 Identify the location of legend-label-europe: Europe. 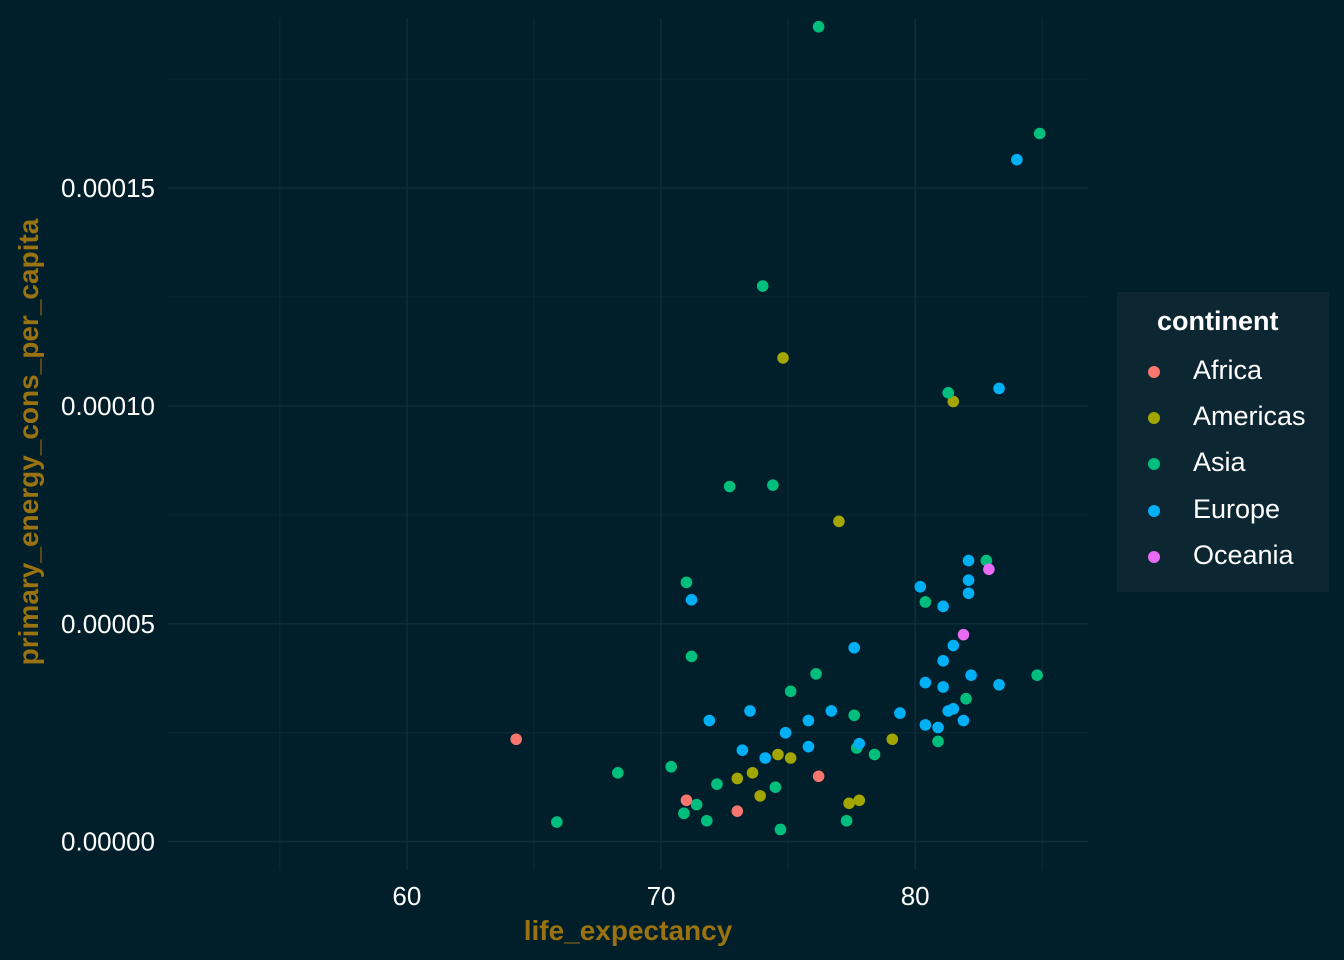
(1237, 509).